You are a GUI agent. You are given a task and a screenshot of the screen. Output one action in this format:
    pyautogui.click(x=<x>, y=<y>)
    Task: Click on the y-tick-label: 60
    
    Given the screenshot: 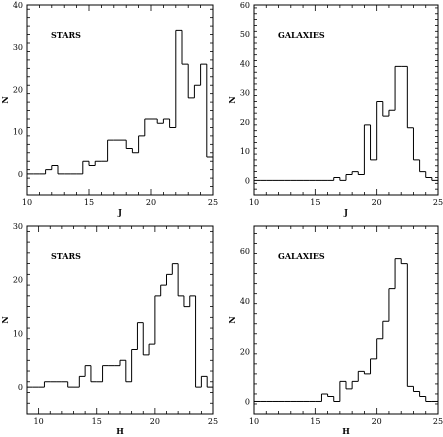 What is the action you would take?
    pyautogui.click(x=245, y=5)
    